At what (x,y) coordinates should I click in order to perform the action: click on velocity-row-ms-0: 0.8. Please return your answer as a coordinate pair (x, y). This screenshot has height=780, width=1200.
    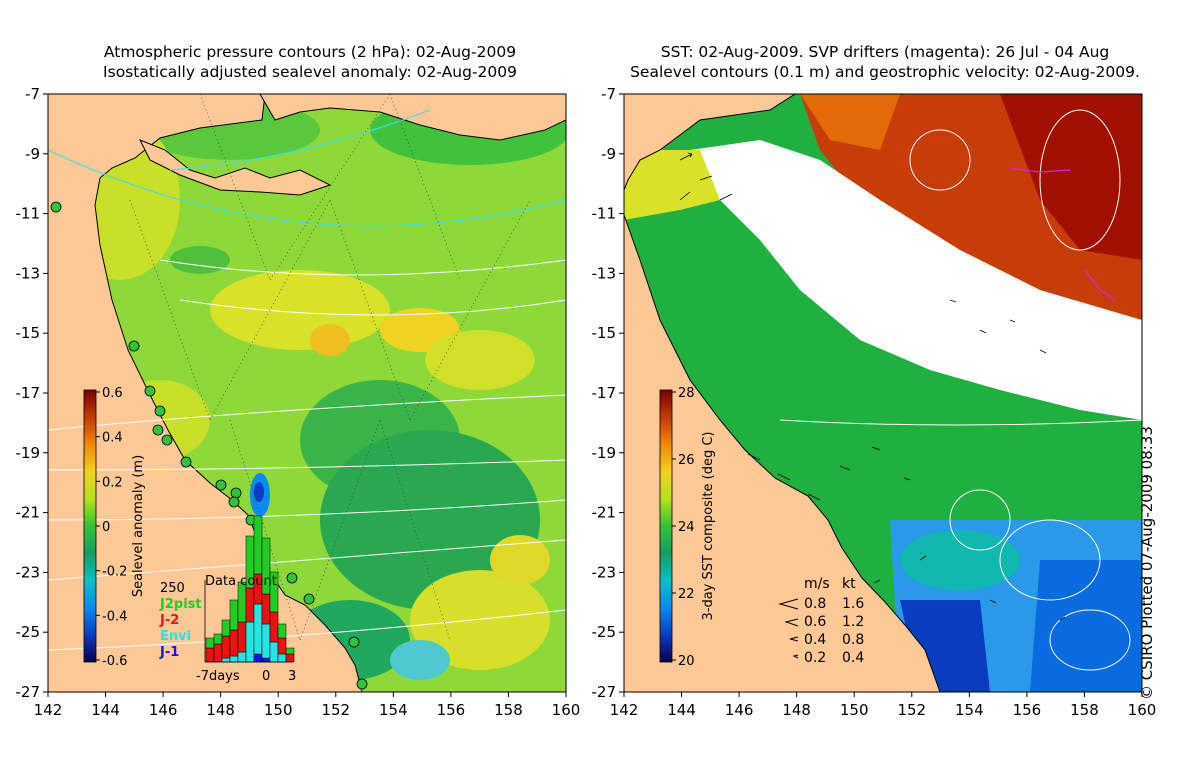
    Looking at the image, I should click on (815, 604).